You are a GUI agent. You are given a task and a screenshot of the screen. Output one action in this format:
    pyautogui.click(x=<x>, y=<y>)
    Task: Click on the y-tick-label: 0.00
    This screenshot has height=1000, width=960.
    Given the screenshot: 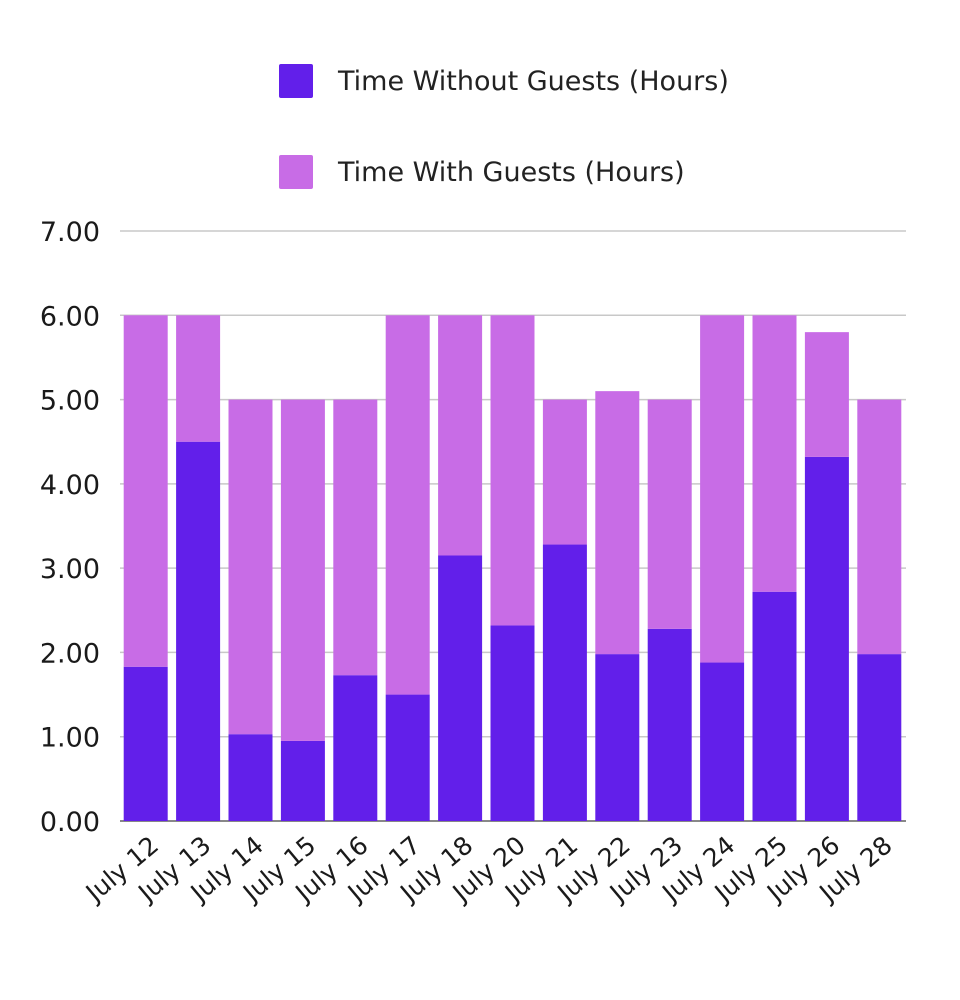 What is the action you would take?
    pyautogui.click(x=70, y=822)
    